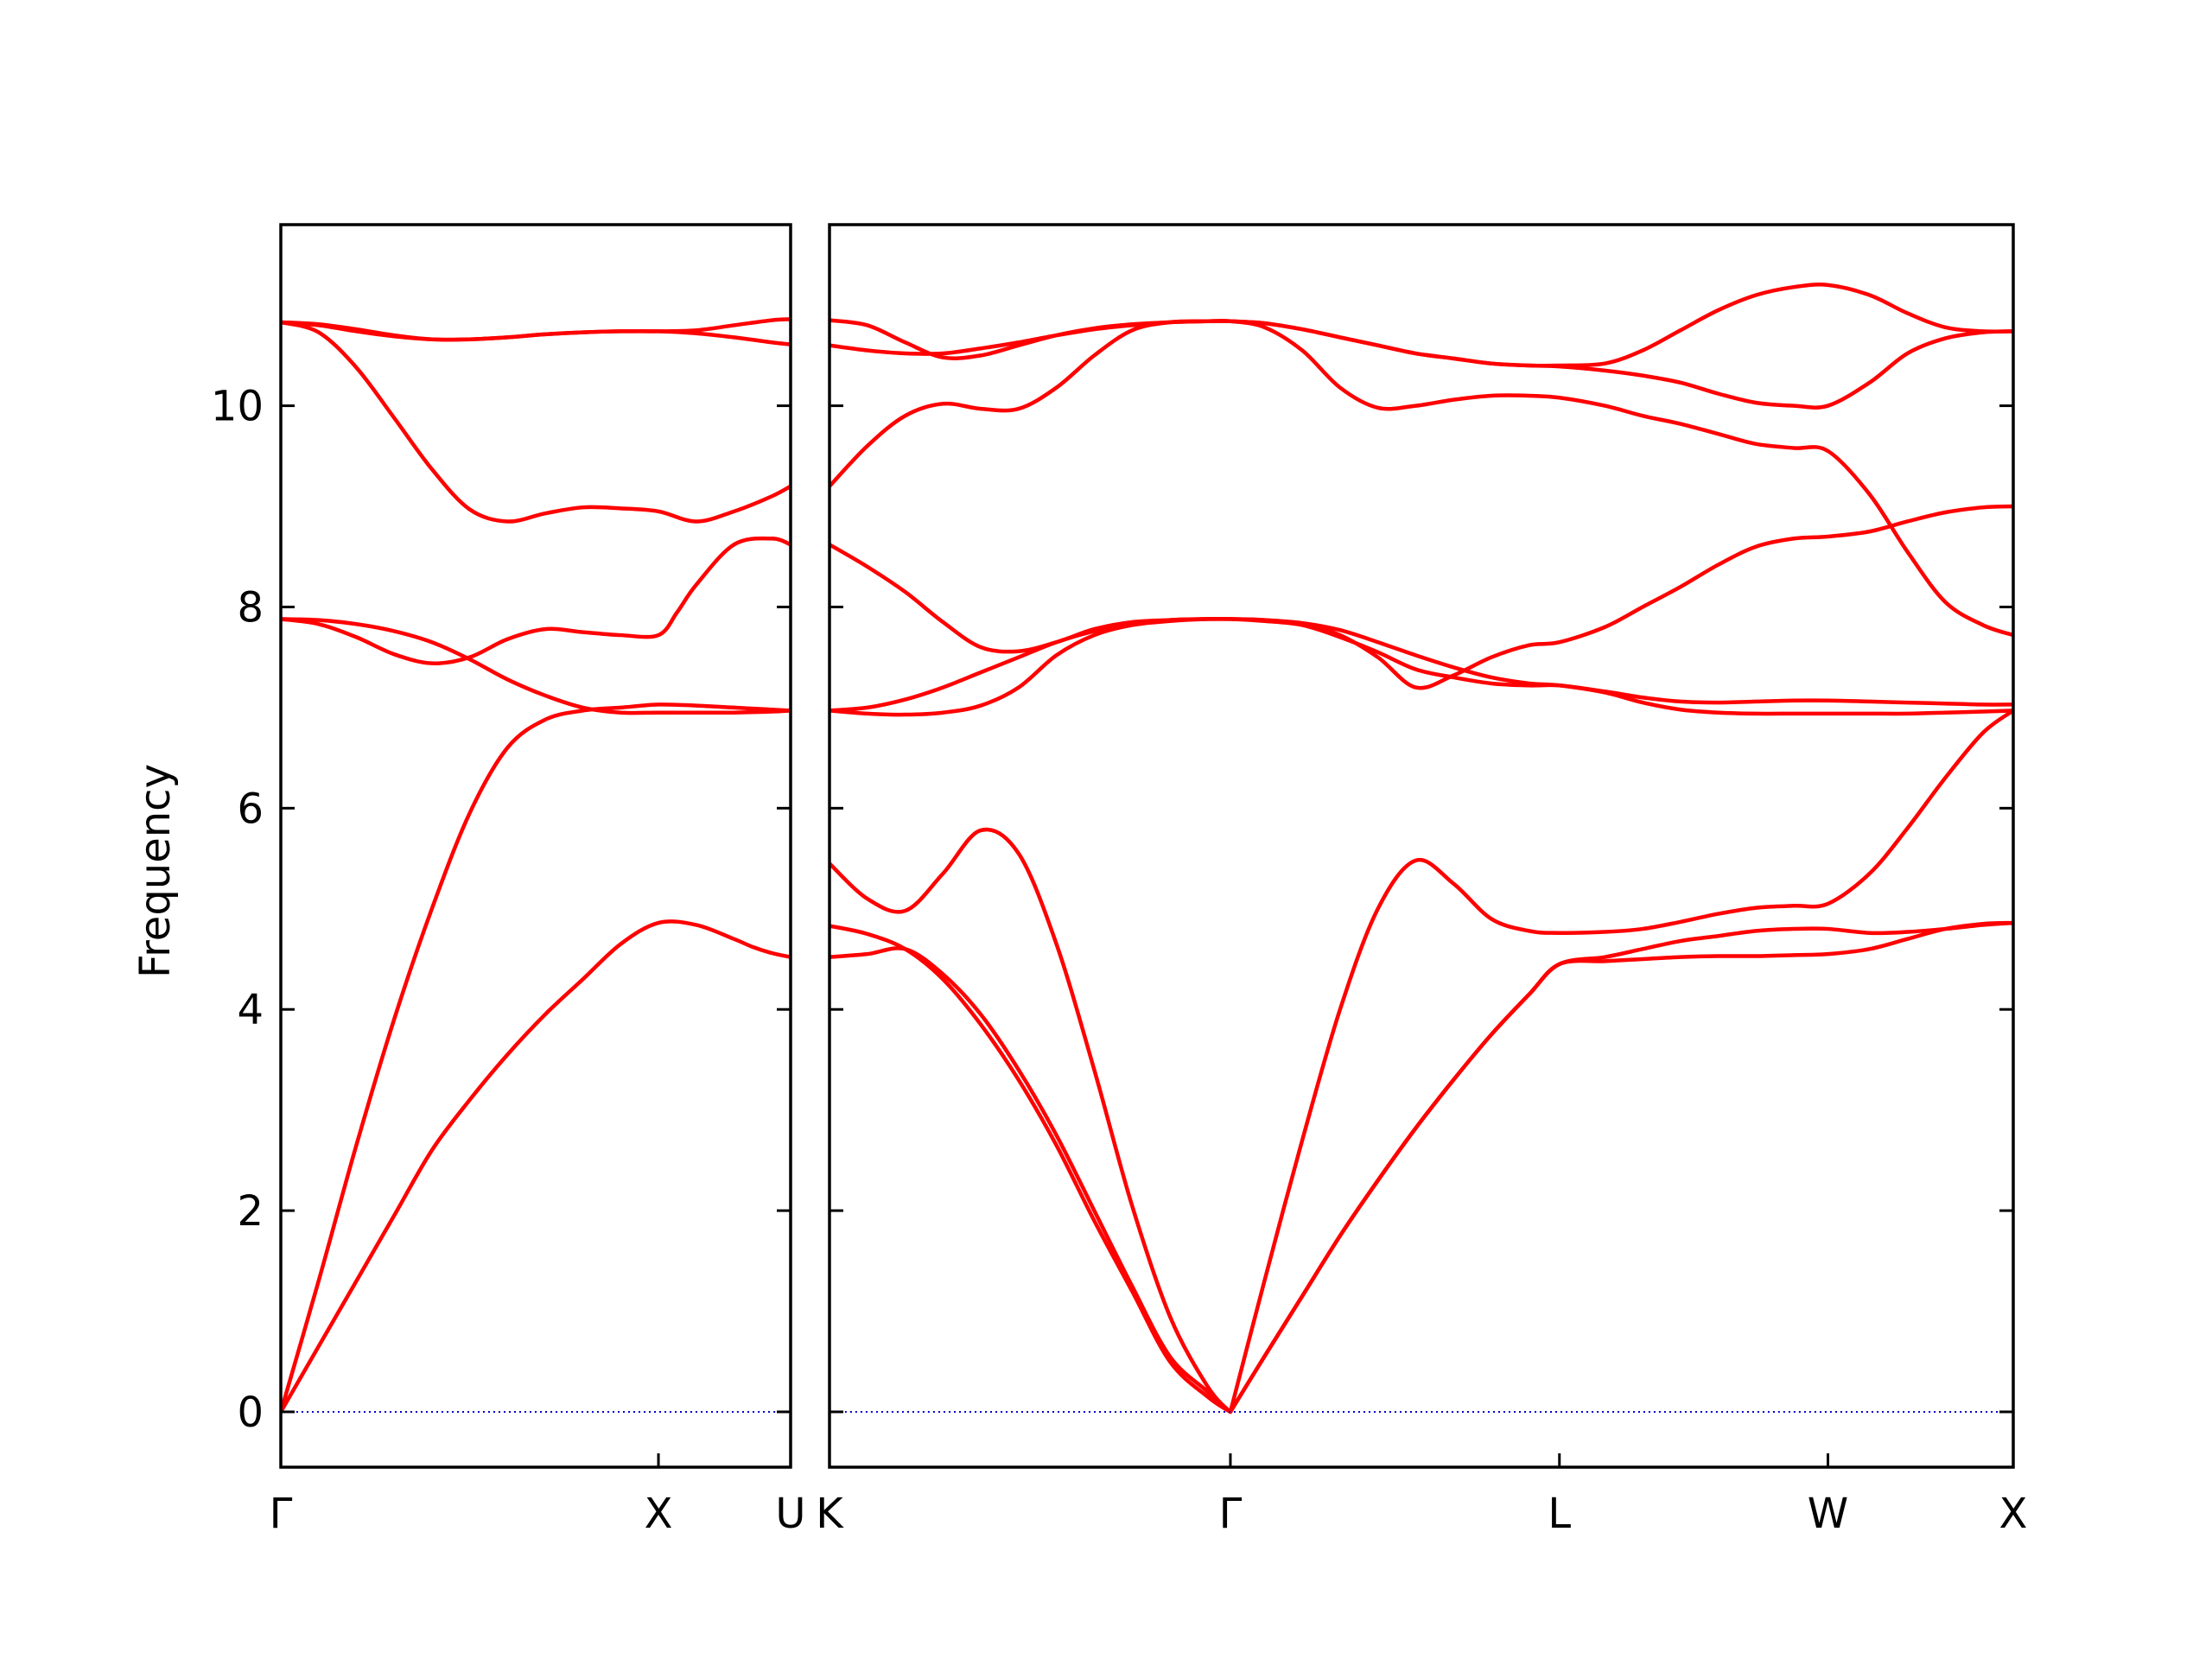 This screenshot has height=1659, width=2212. Describe the element at coordinates (250, 1010) in the screenshot. I see `y-tick-label: 4` at that location.